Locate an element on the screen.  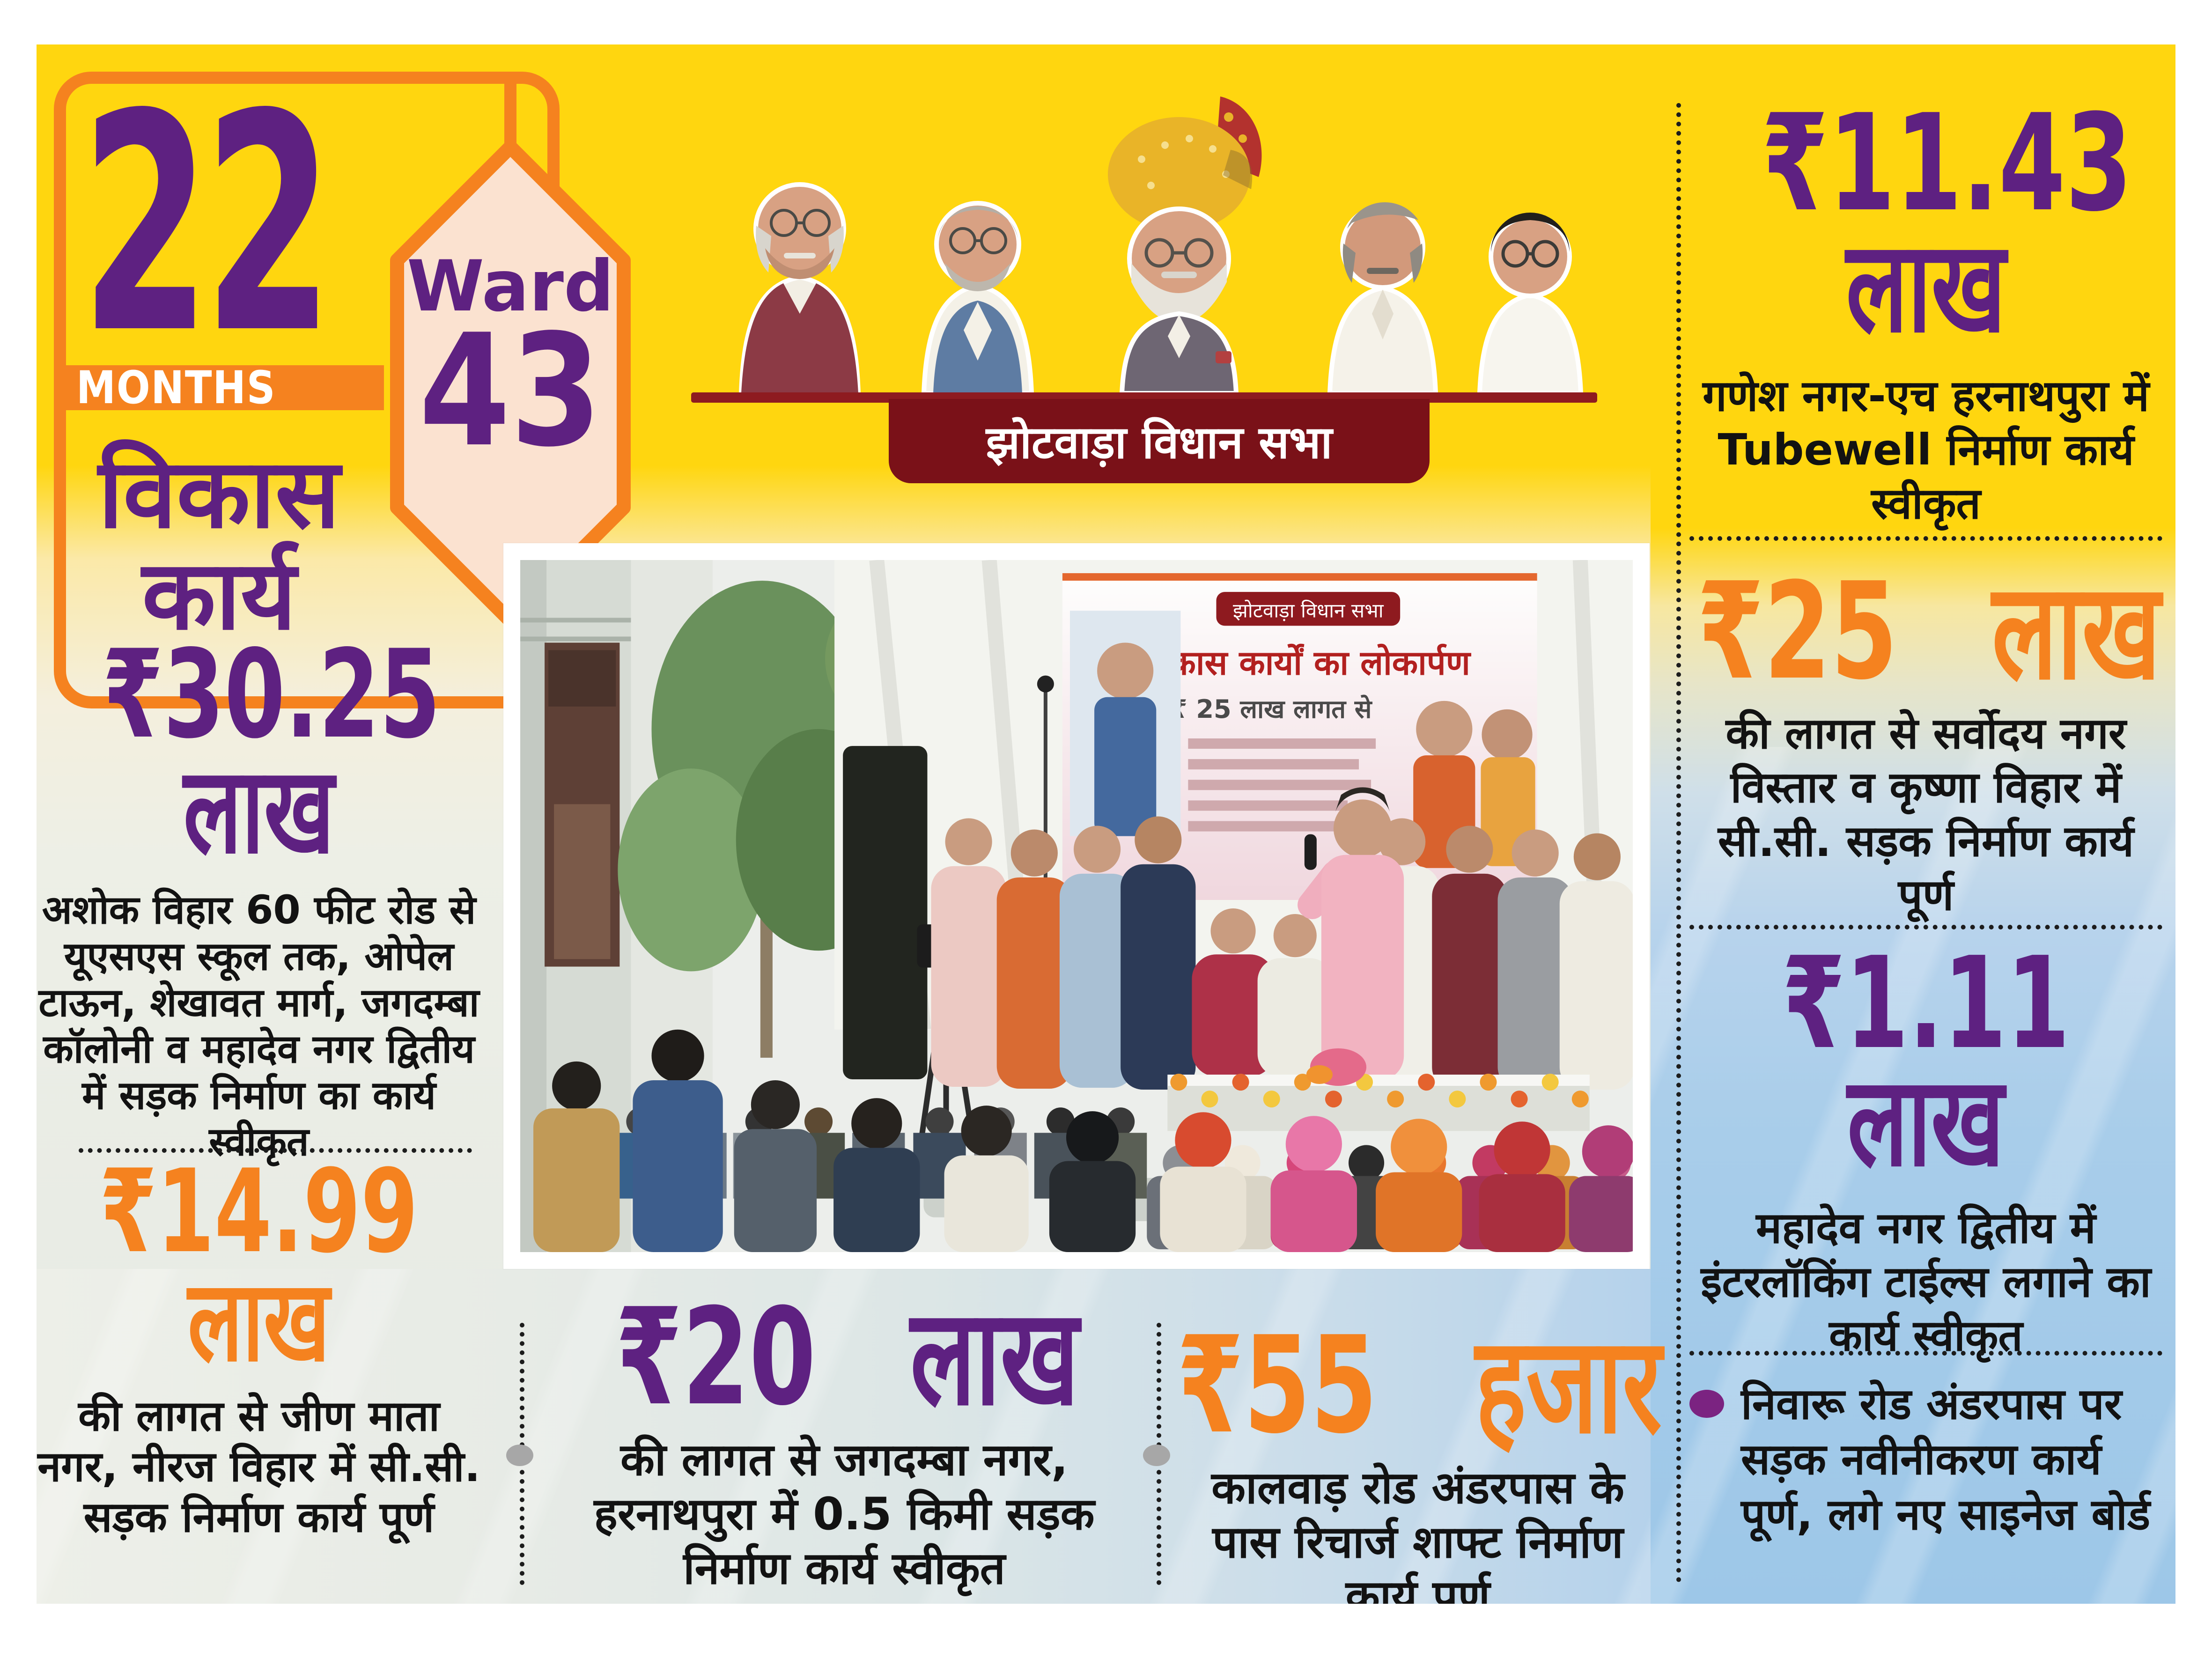
leader-photo-3-center is located at coordinates (1185, 244).